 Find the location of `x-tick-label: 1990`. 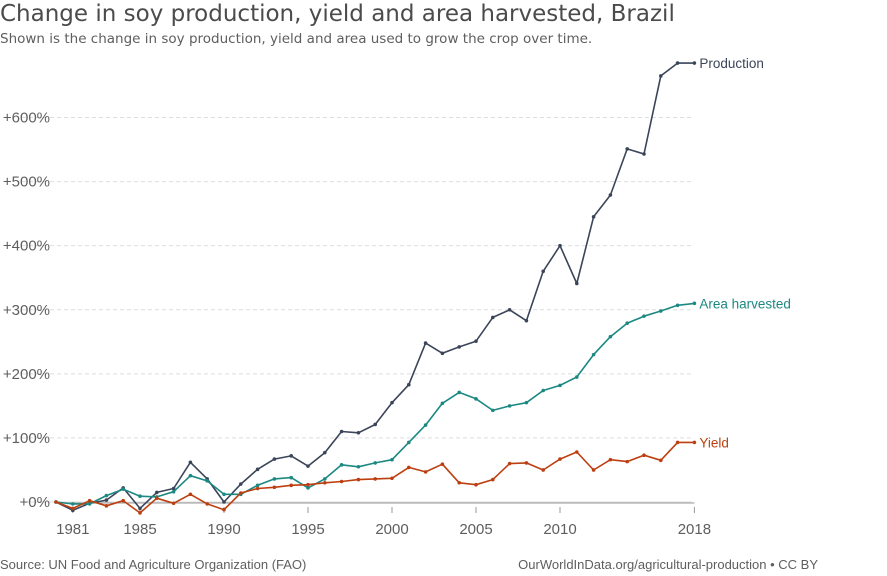

x-tick-label: 1990 is located at coordinates (223, 529).